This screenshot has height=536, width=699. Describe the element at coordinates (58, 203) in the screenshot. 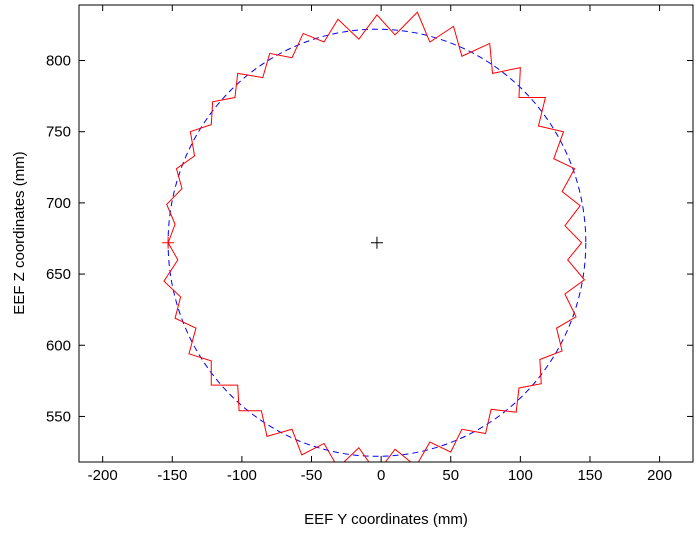

I see `y-tick-label: 700` at that location.